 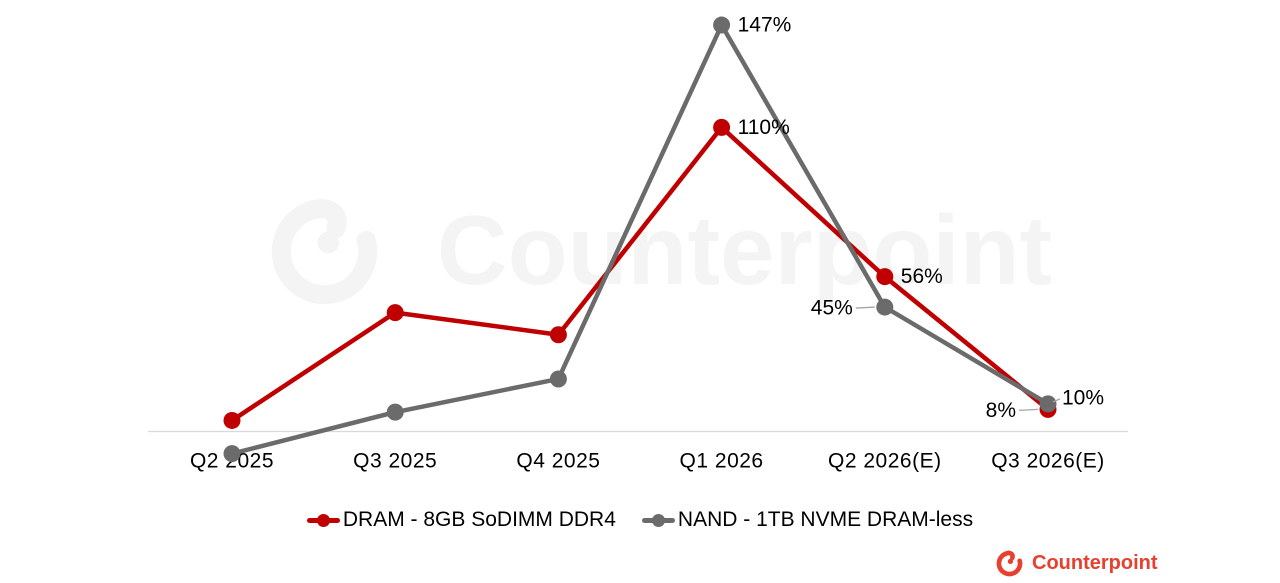 What do you see at coordinates (764, 127) in the screenshot?
I see `data-label: 110%` at bounding box center [764, 127].